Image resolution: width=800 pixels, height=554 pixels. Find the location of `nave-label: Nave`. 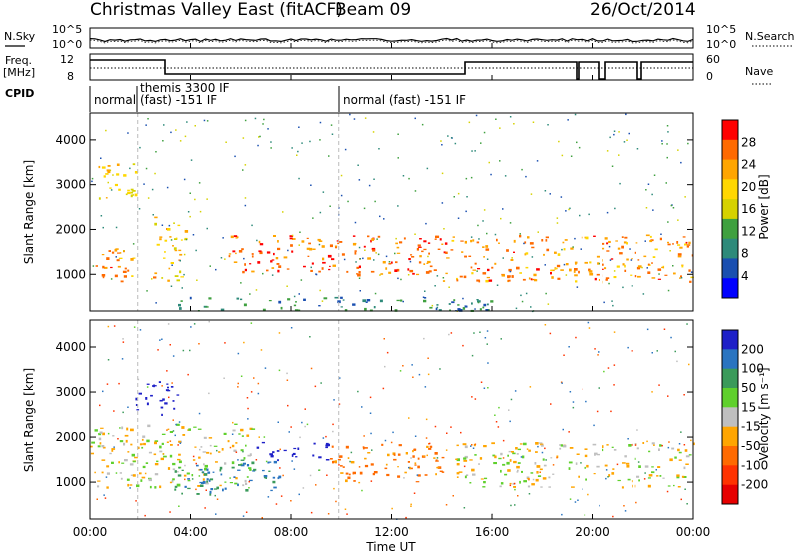

nave-label: Nave is located at coordinates (759, 71).